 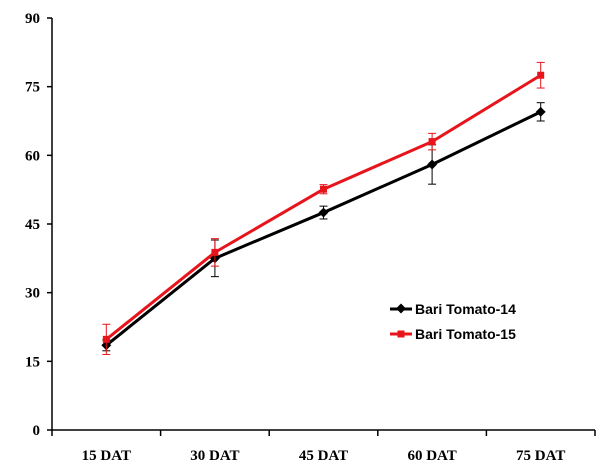 I want to click on legend: Bari Tomato-14 Bari Tomato-15, so click(x=453, y=321).